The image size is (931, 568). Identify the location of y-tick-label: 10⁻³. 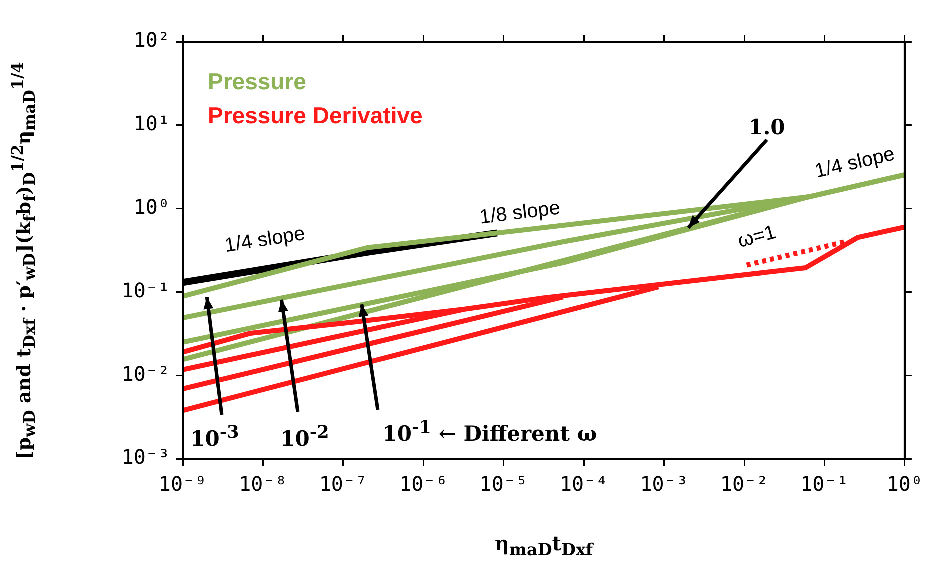
(146, 457).